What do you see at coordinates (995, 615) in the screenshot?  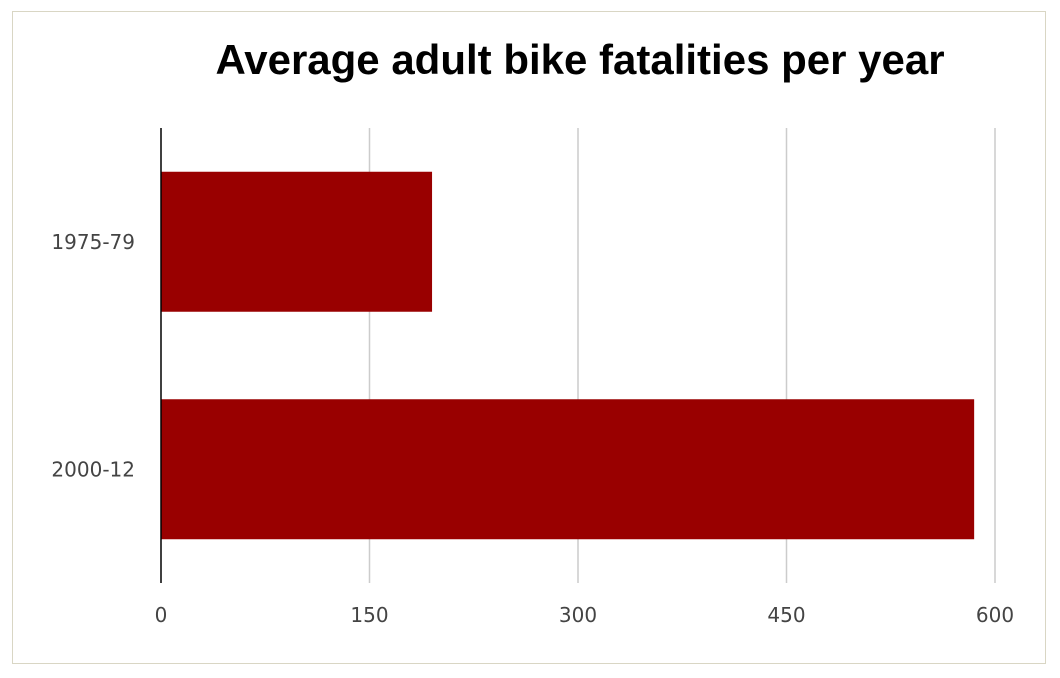 I see `x-tick-label-600: 600` at bounding box center [995, 615].